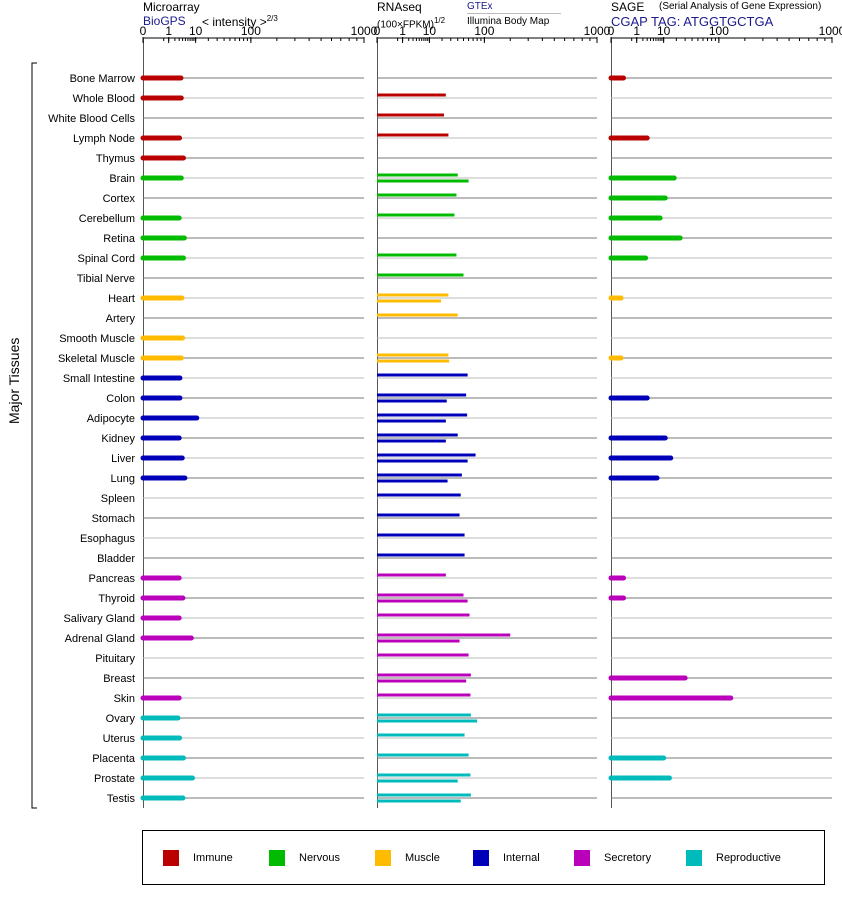 The width and height of the screenshot is (842, 900). I want to click on tissue-label: Placenta, so click(114, 759).